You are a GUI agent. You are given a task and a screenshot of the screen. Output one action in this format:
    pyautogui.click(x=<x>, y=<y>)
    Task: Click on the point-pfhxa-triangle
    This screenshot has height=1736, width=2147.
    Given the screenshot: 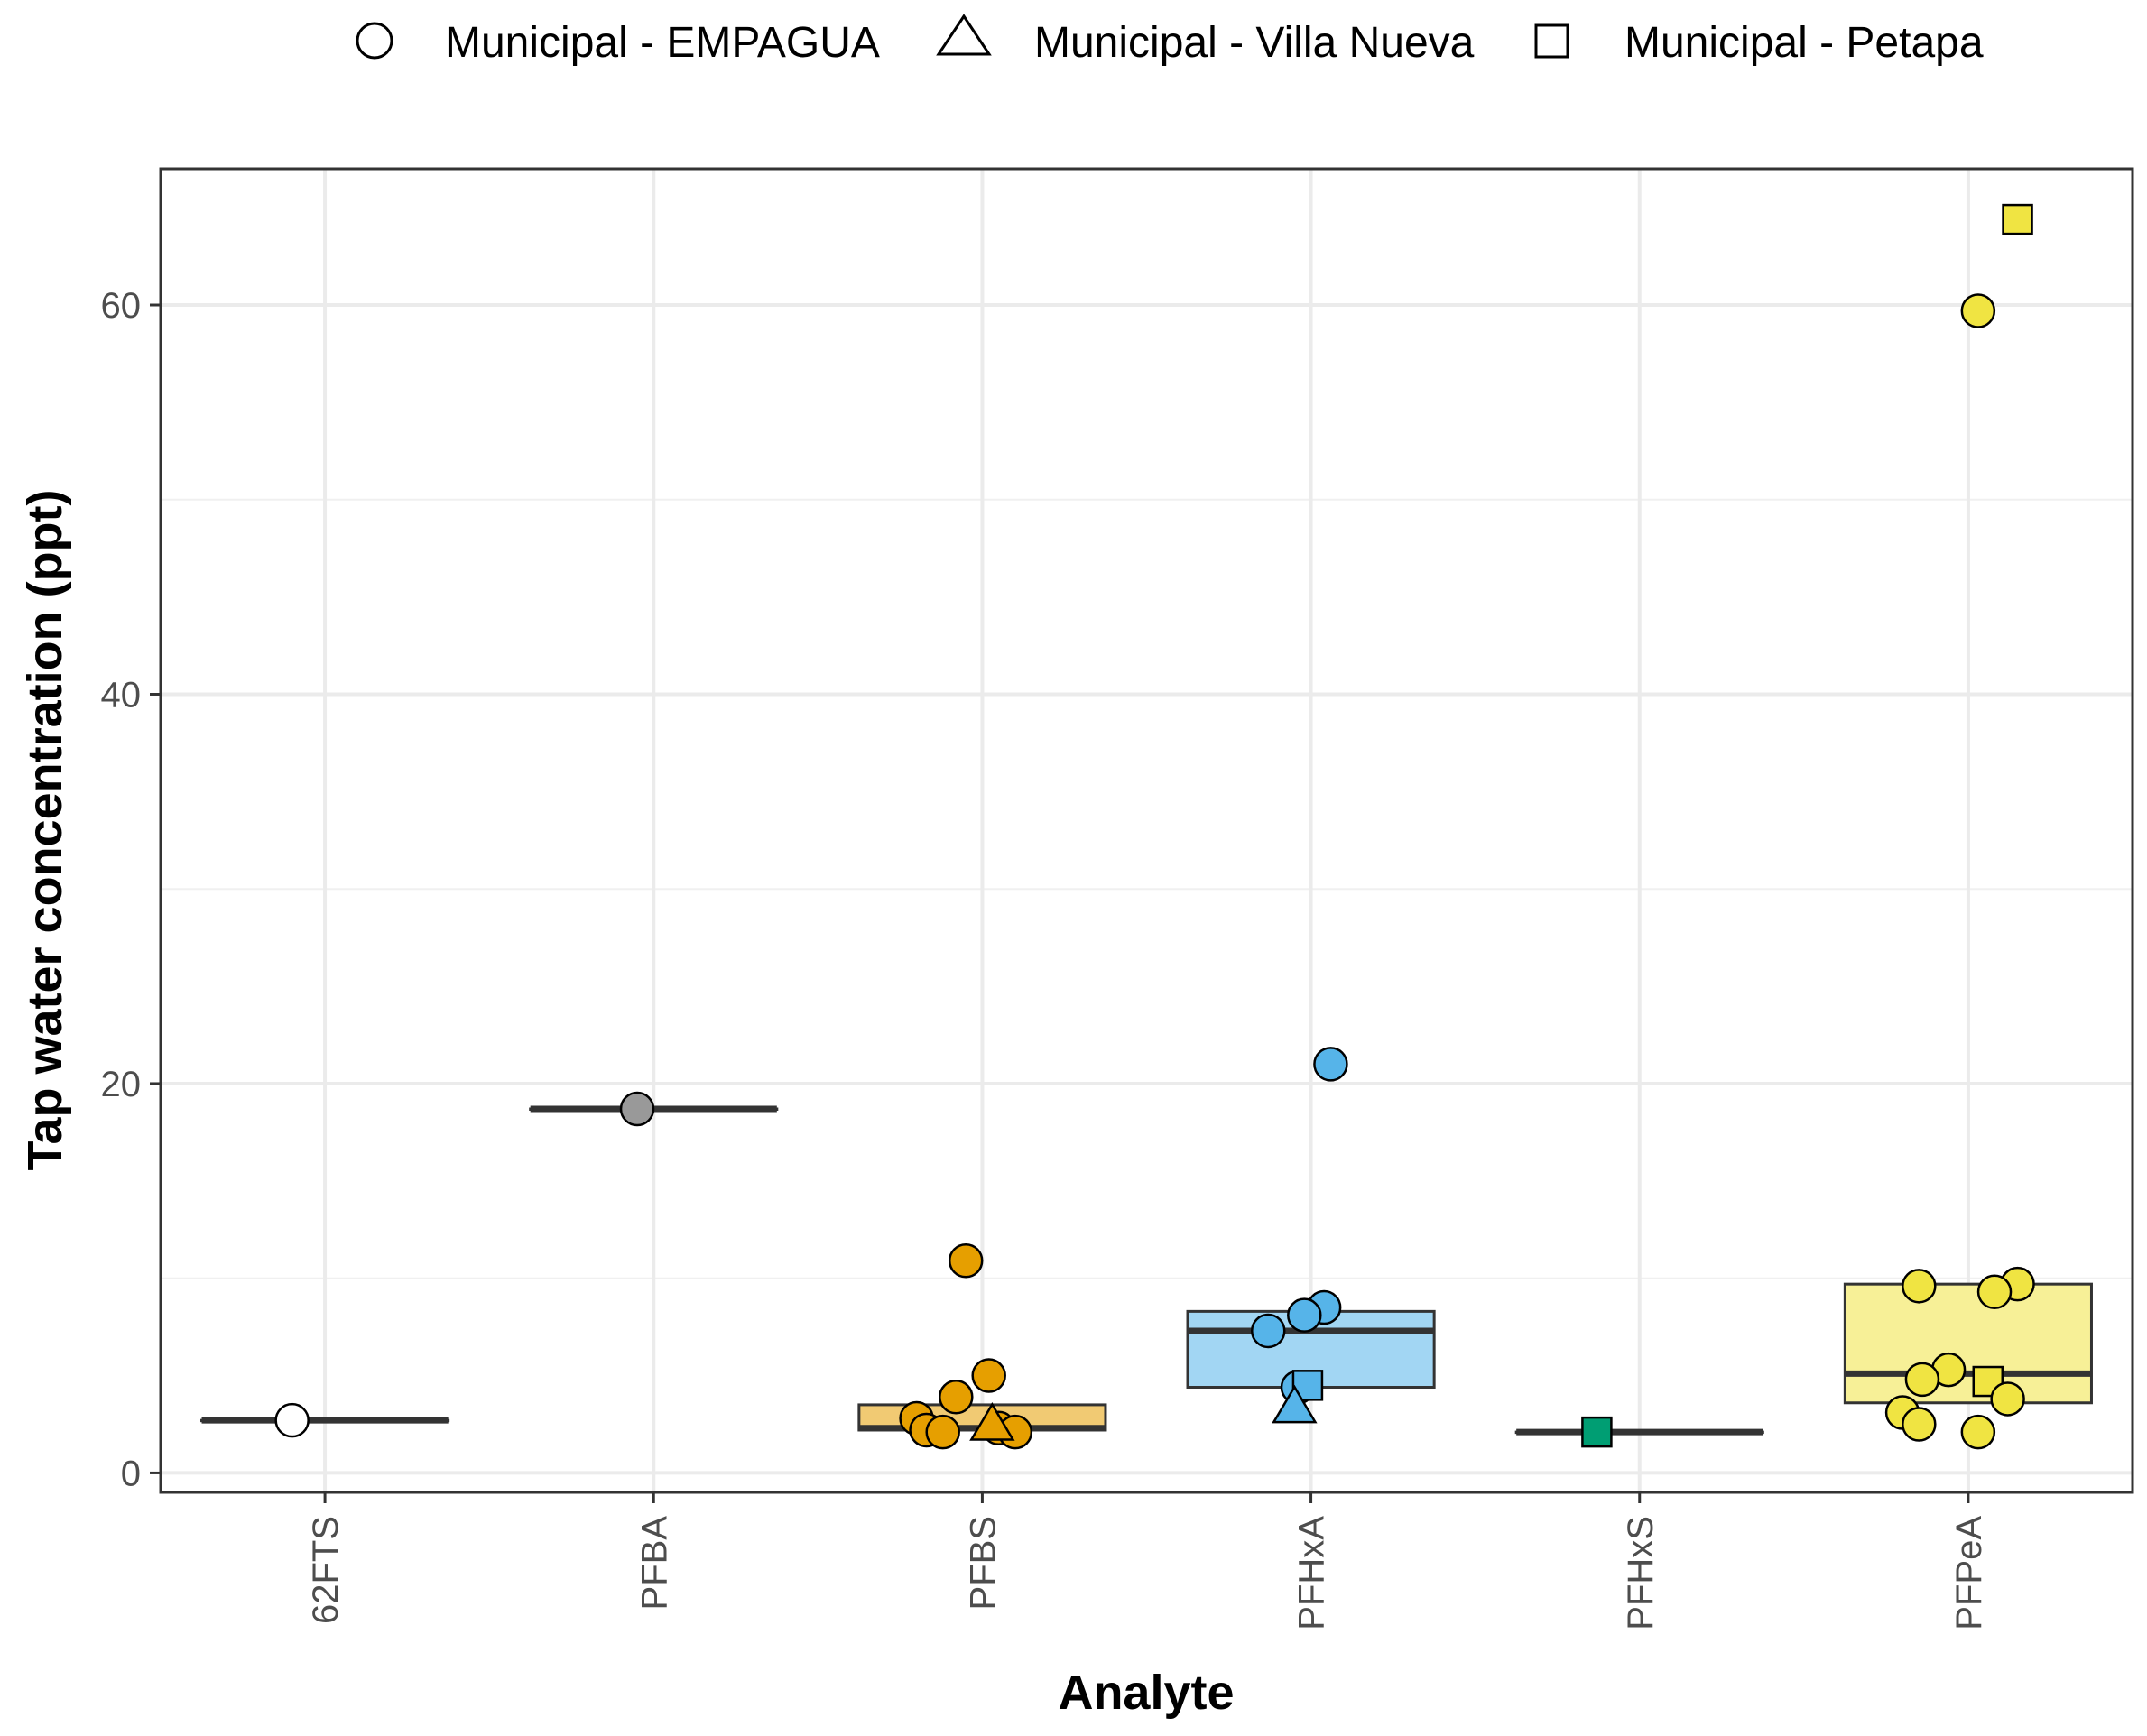 What is the action you would take?
    pyautogui.click(x=1295, y=1404)
    